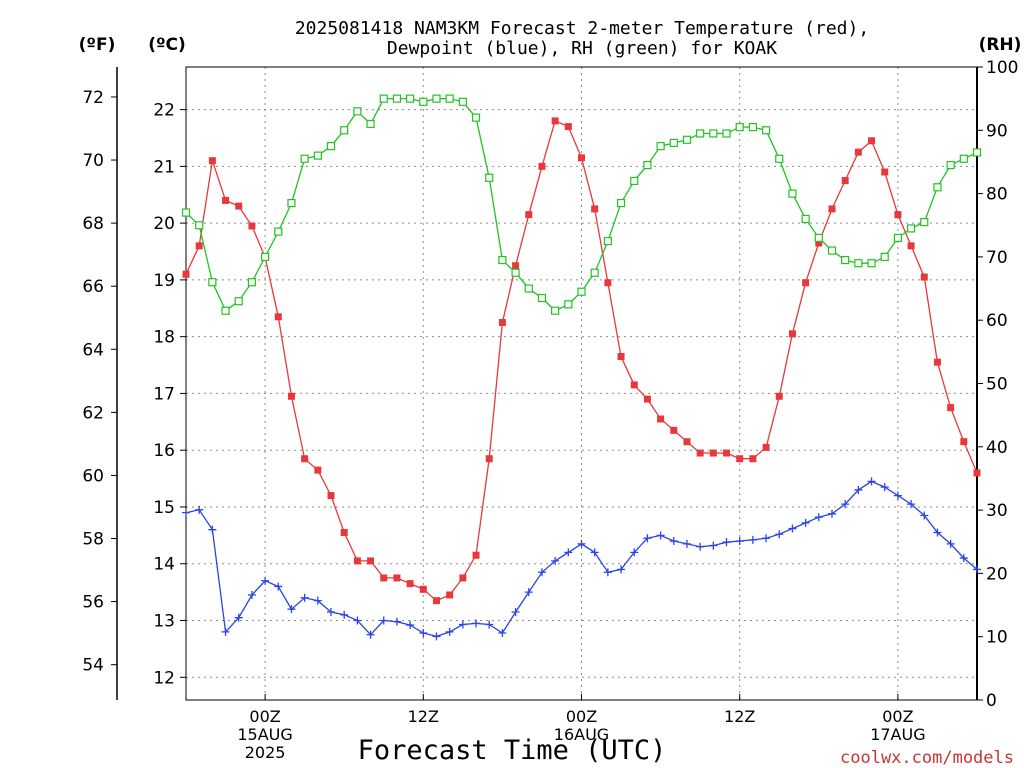 This screenshot has width=1024, height=768. I want to click on celsius-unit-label: (ºC), so click(167, 45).